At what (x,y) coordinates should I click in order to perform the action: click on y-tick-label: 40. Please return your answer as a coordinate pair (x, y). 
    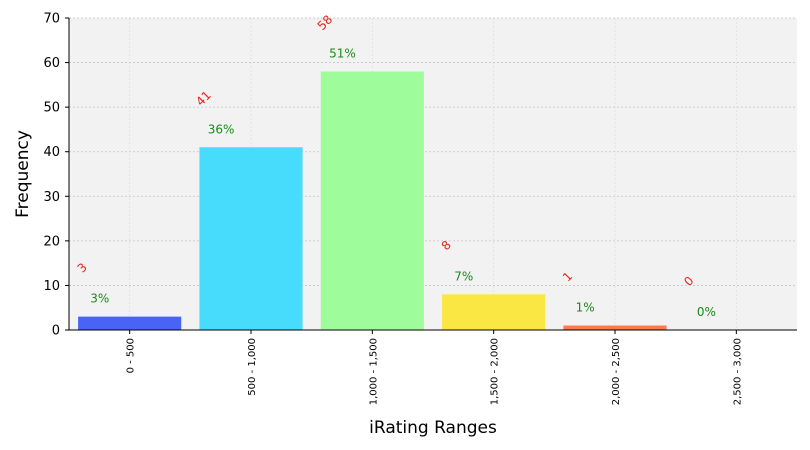
    Looking at the image, I should click on (51, 152).